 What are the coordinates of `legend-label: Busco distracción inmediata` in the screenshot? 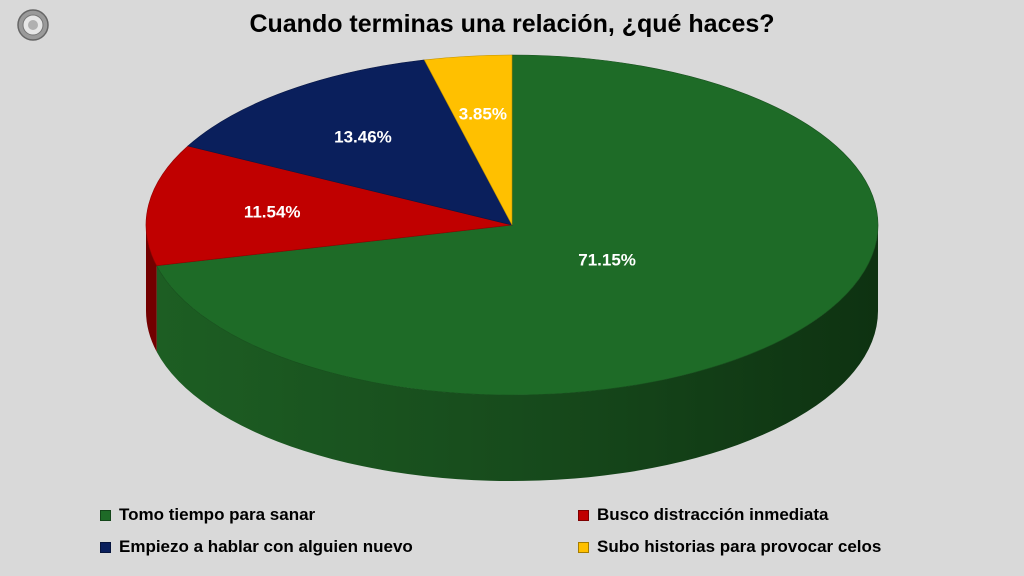 It's located at (713, 514).